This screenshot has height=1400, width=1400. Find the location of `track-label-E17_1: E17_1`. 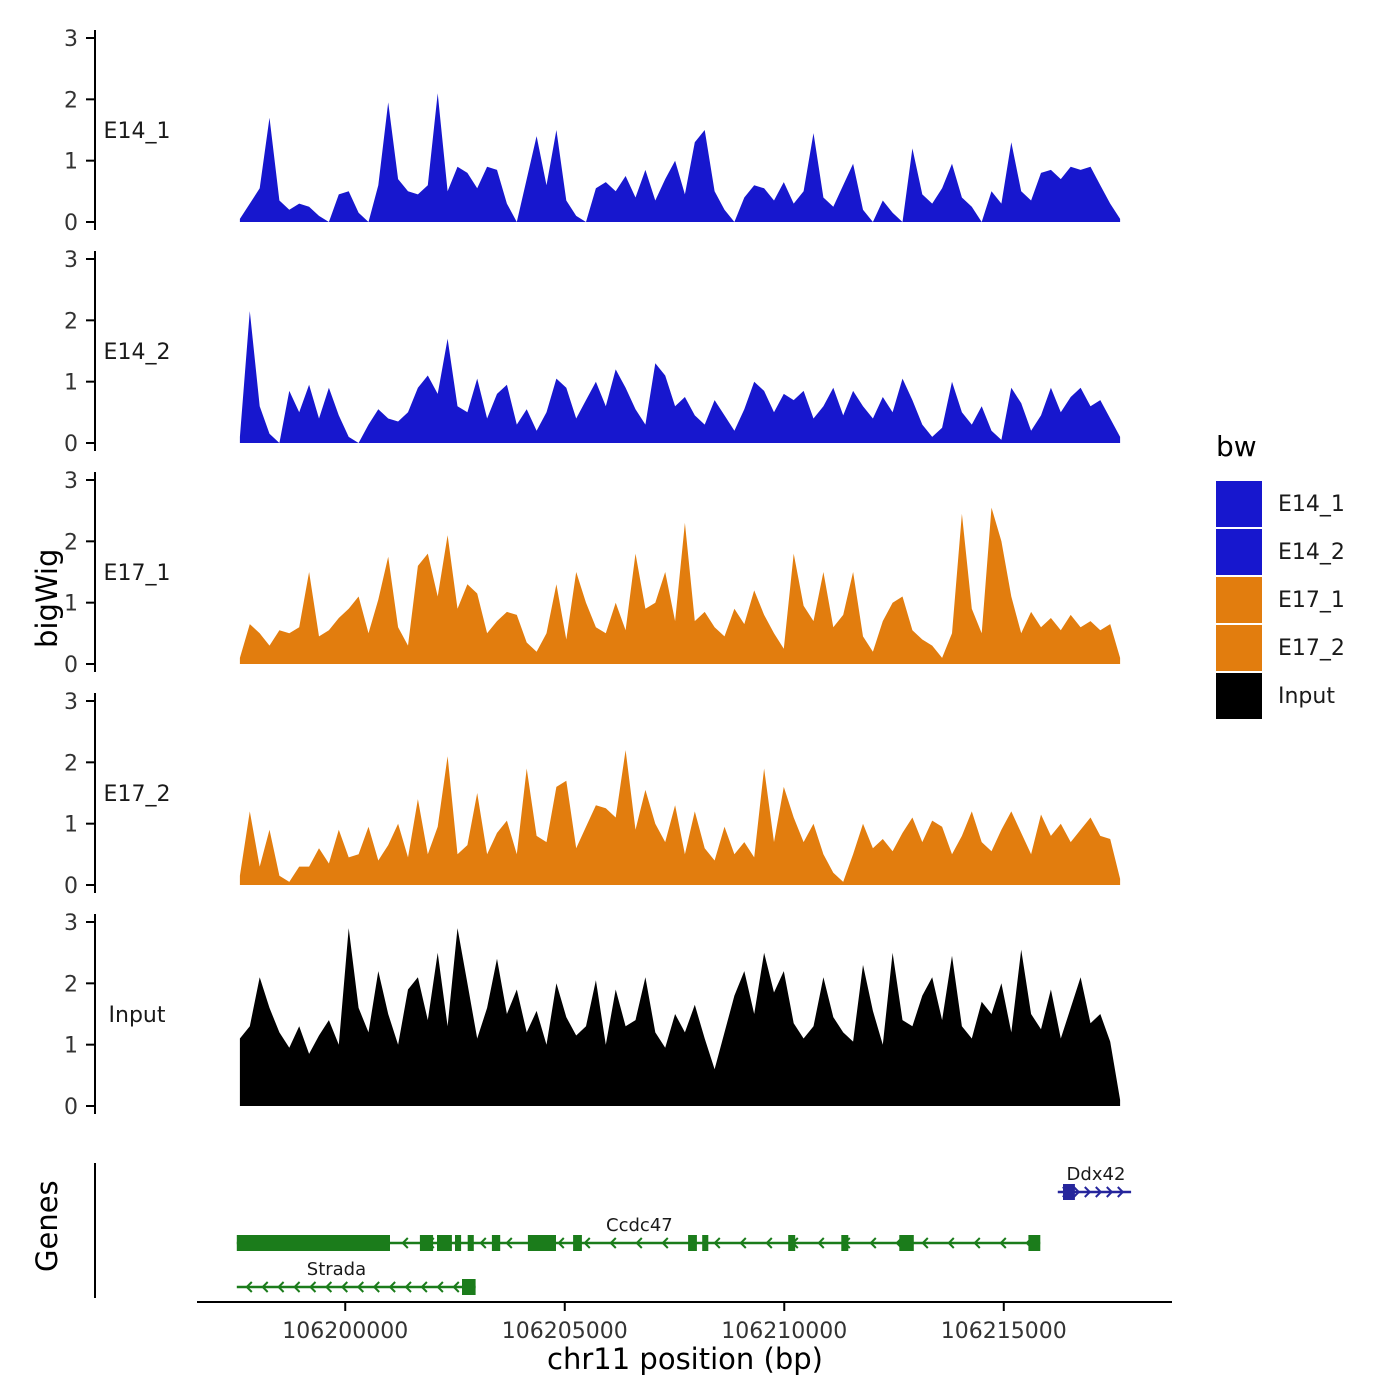

track-label-E17_1: E17_1 is located at coordinates (137, 573).